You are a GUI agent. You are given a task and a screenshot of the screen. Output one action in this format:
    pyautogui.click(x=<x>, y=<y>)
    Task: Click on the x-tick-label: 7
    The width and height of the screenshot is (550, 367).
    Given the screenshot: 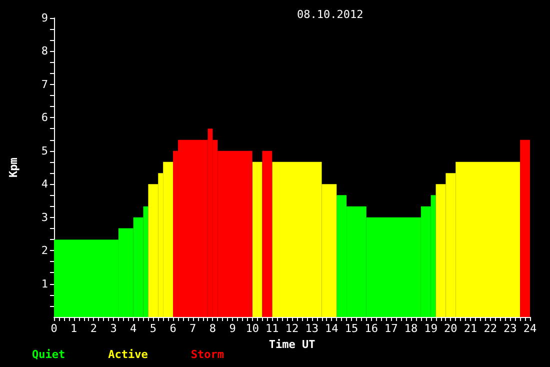 What is the action you would take?
    pyautogui.click(x=193, y=328)
    